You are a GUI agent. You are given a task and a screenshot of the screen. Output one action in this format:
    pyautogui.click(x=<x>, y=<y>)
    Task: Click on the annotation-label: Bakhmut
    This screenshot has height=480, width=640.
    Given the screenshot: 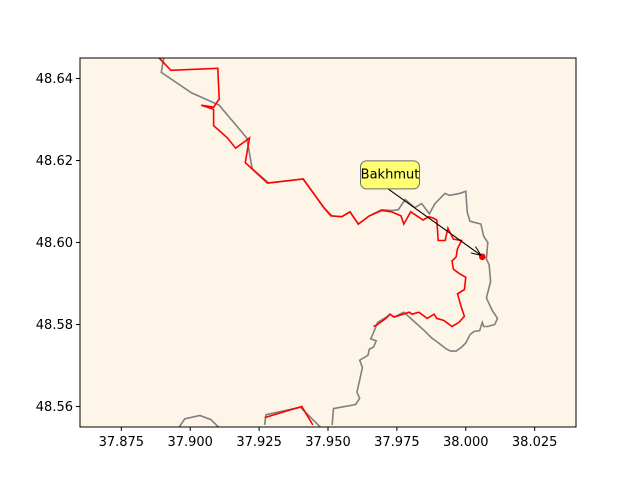 What is the action you would take?
    pyautogui.click(x=390, y=174)
    